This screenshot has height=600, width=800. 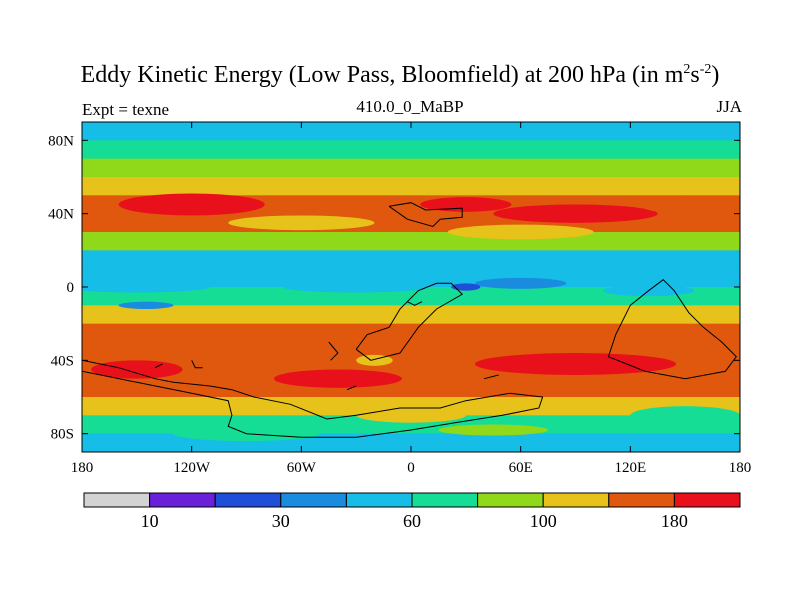 I want to click on title-sup-2: 2, so click(x=687, y=69).